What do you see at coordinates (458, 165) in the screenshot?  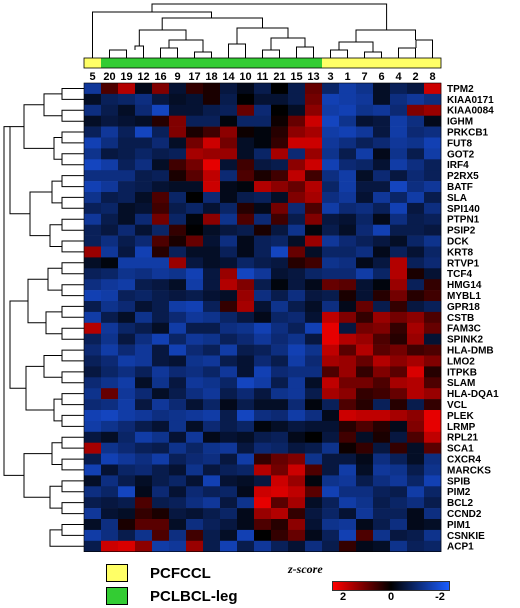 I see `row-label: IRF4` at bounding box center [458, 165].